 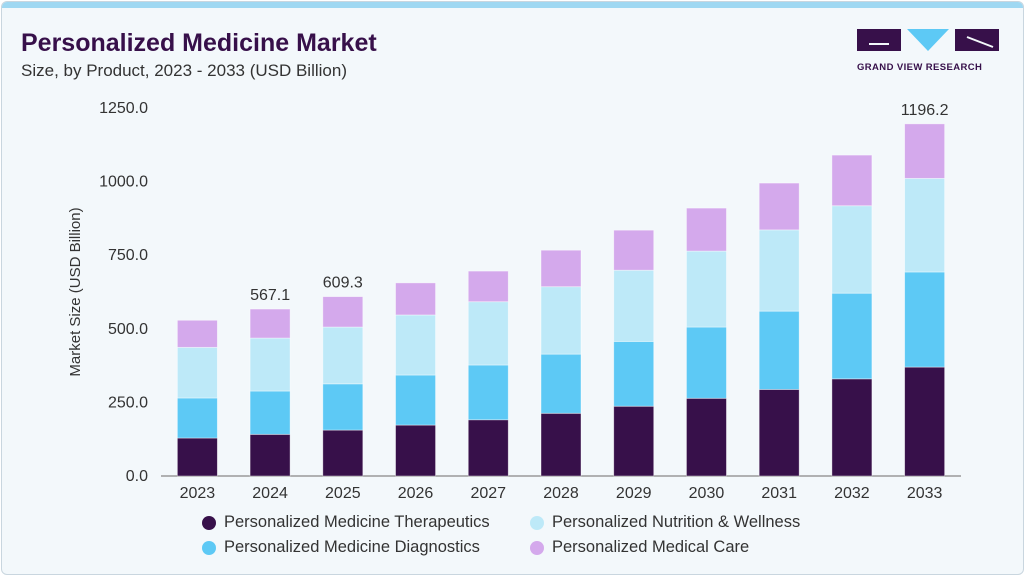 I want to click on x-tick-label: 2030, so click(x=707, y=493).